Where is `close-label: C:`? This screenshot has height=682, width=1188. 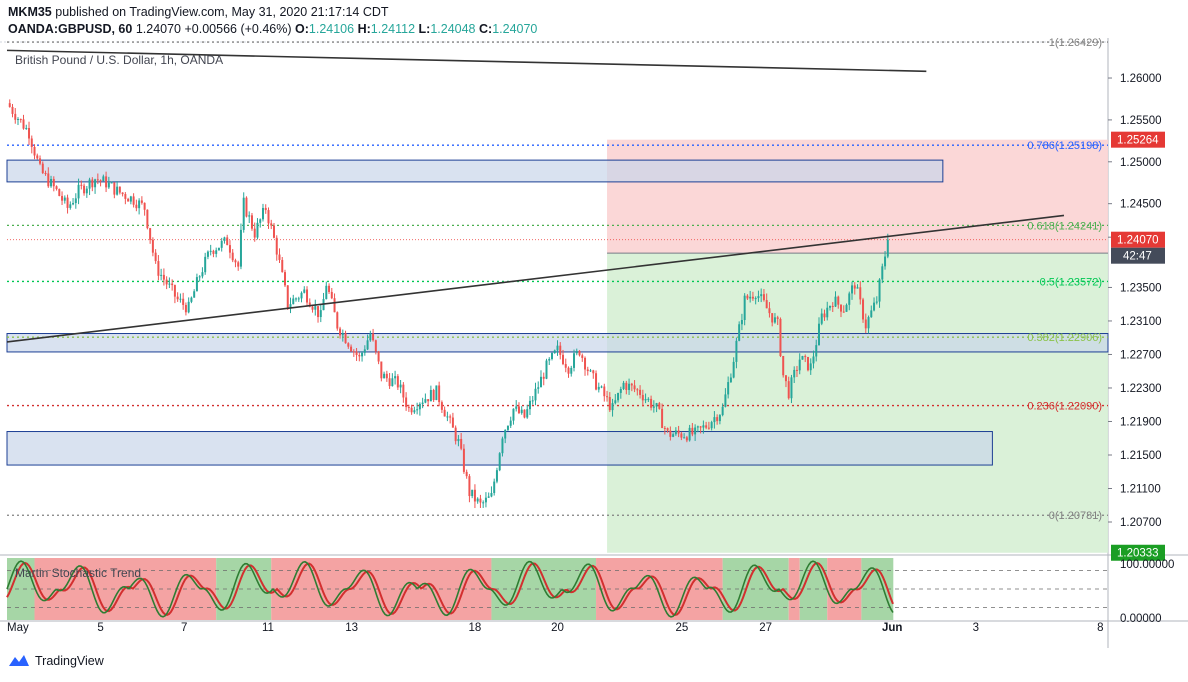
close-label: C: is located at coordinates (486, 29).